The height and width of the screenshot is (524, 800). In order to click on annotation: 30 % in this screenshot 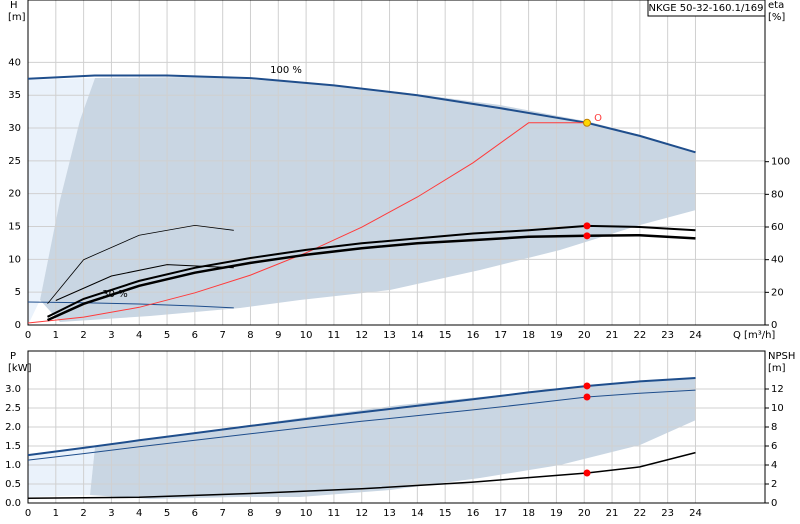, I will do `click(114, 294)`.